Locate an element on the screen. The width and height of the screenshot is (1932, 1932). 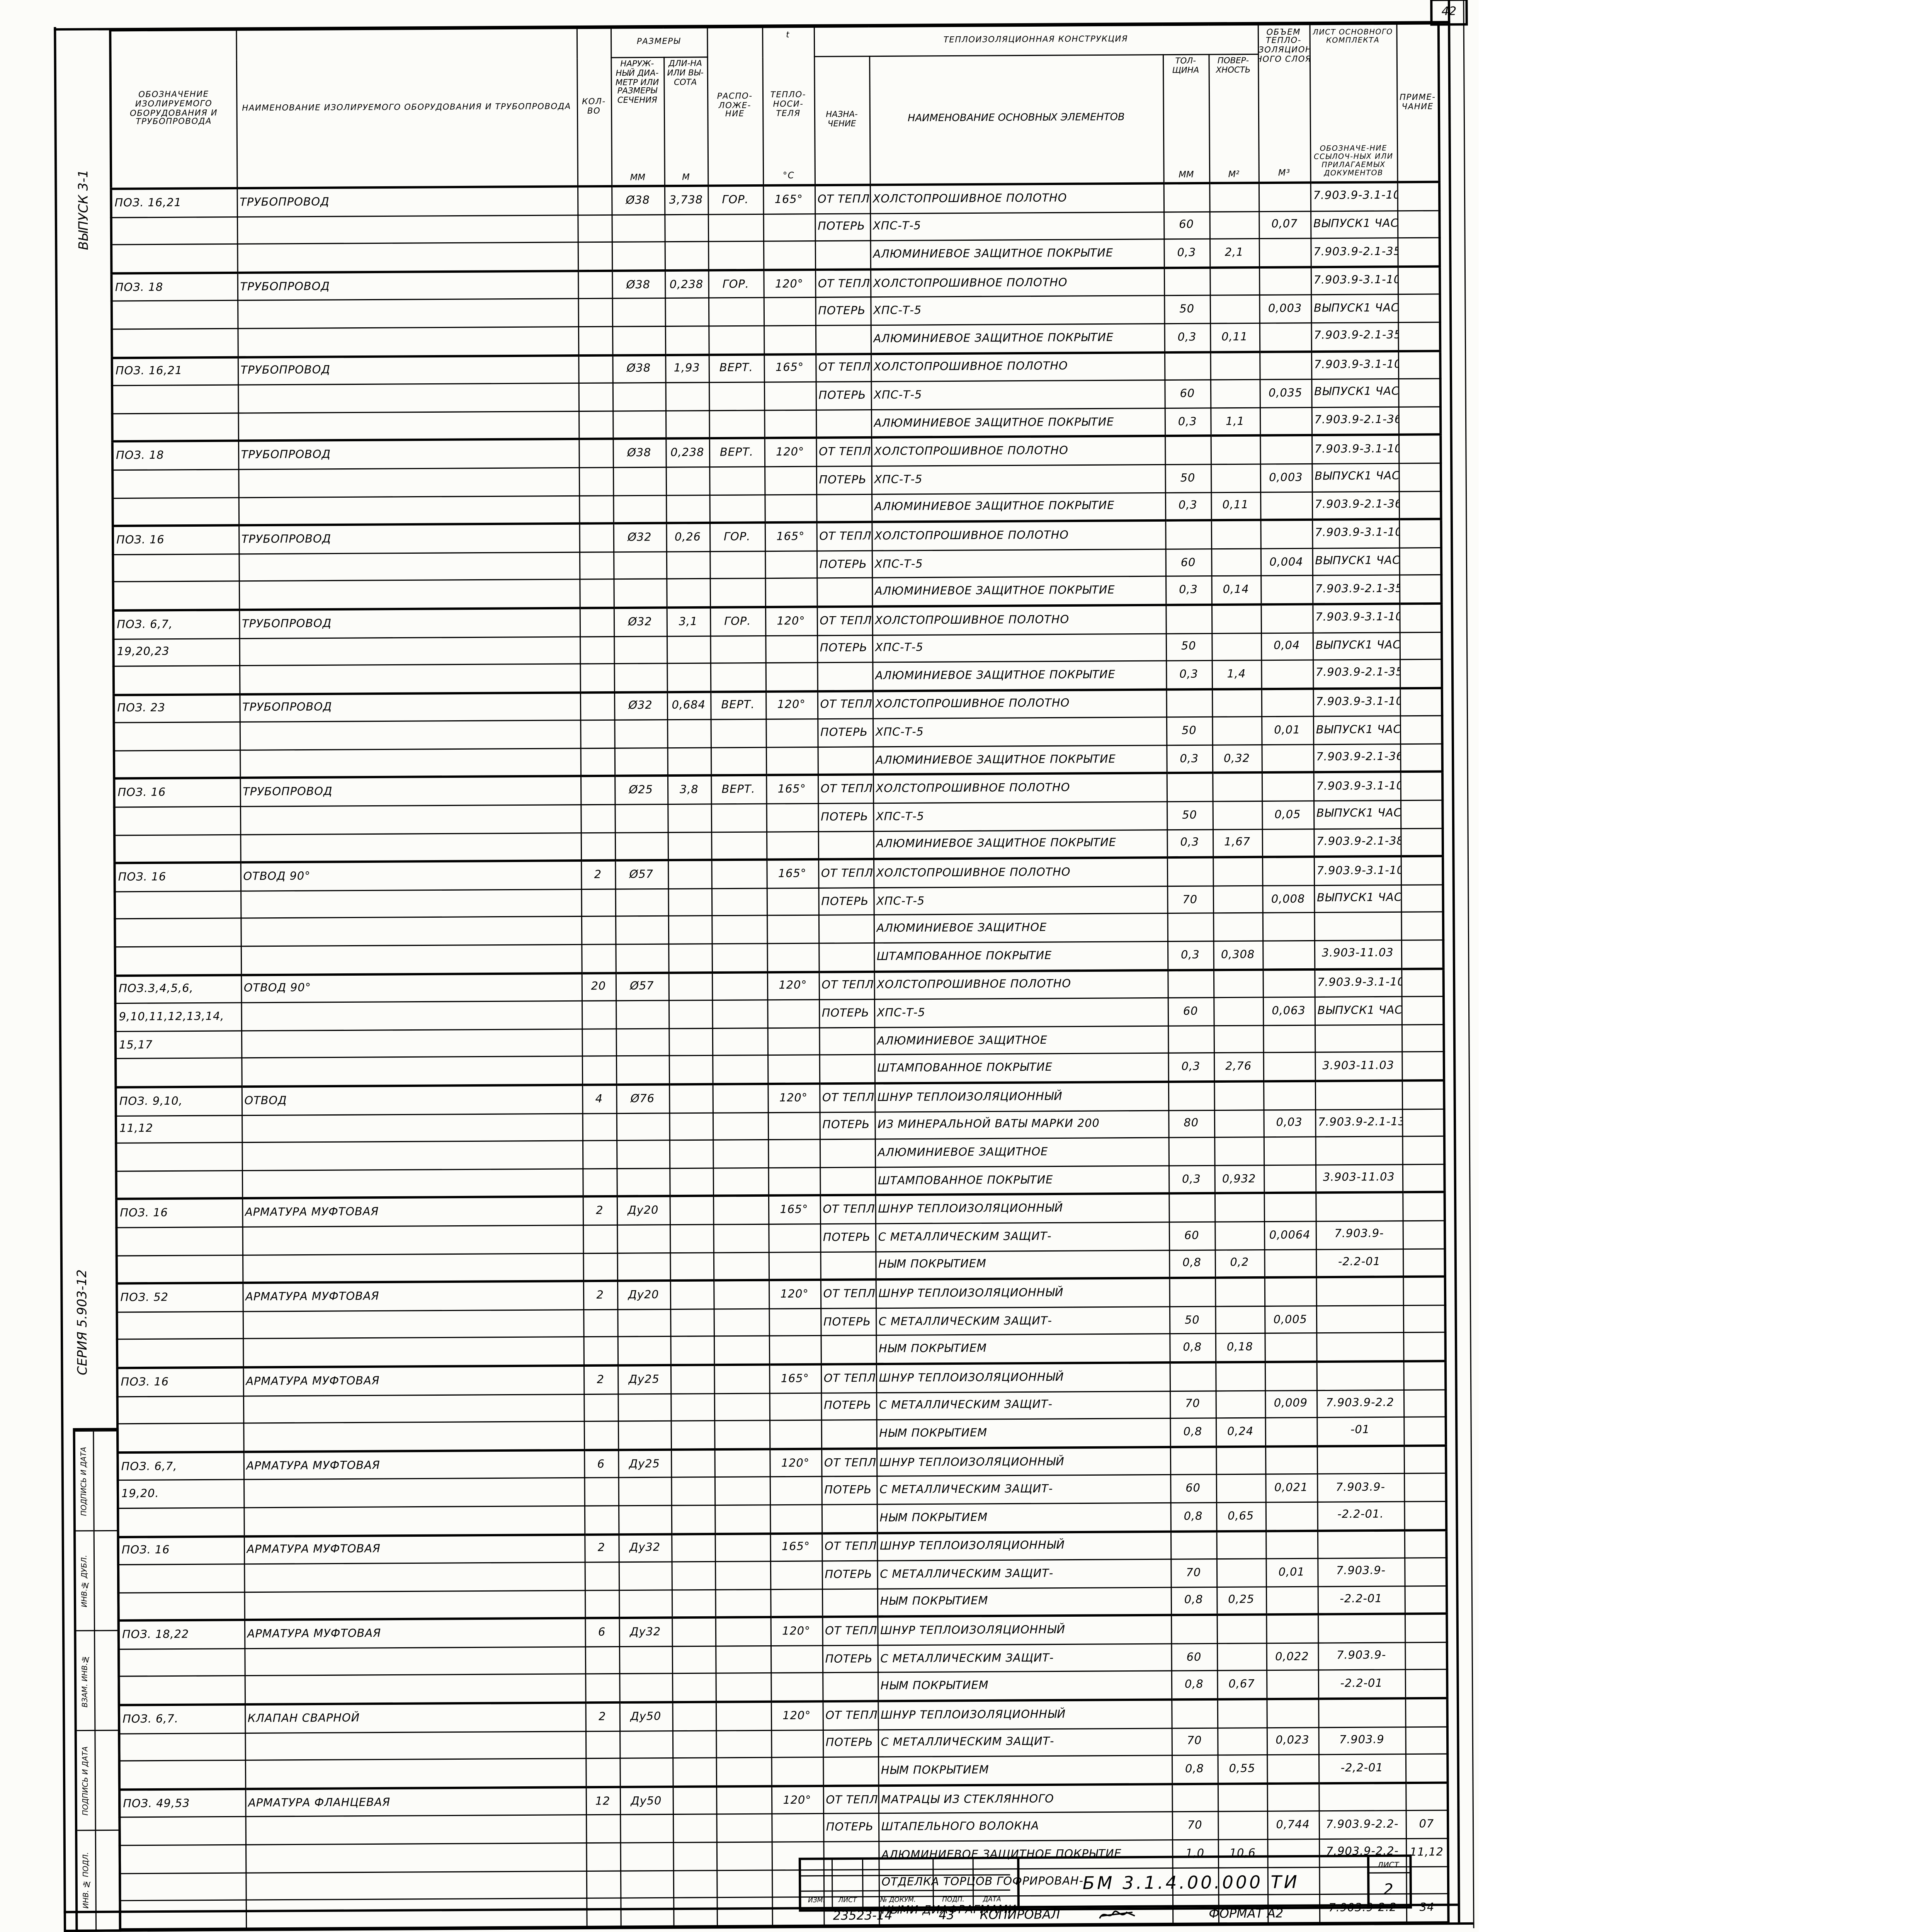
header-temp-t: t is located at coordinates (788, 34).